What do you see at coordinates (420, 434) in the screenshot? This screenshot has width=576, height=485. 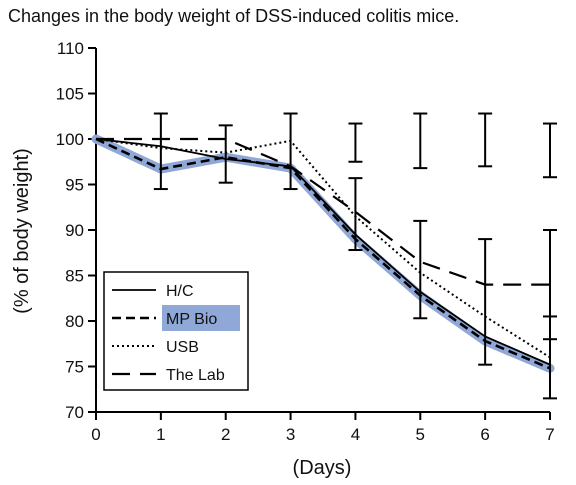 I see `x-tick-label: 5` at bounding box center [420, 434].